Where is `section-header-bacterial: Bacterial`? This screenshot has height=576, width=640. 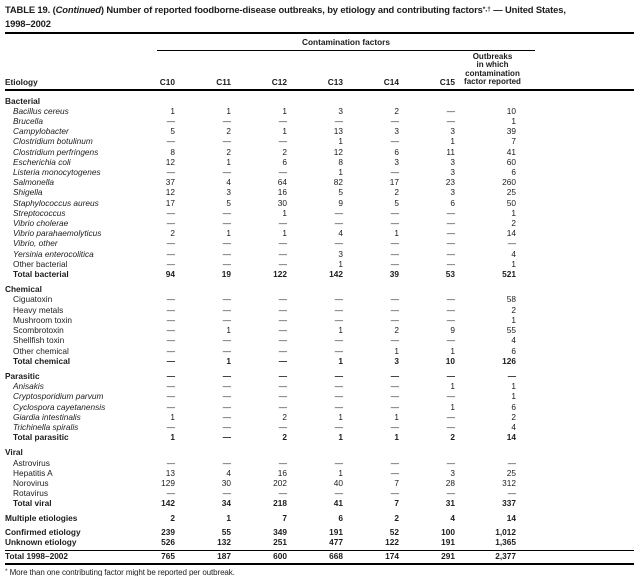
section-header-bacterial: Bacterial is located at coordinates (319, 101).